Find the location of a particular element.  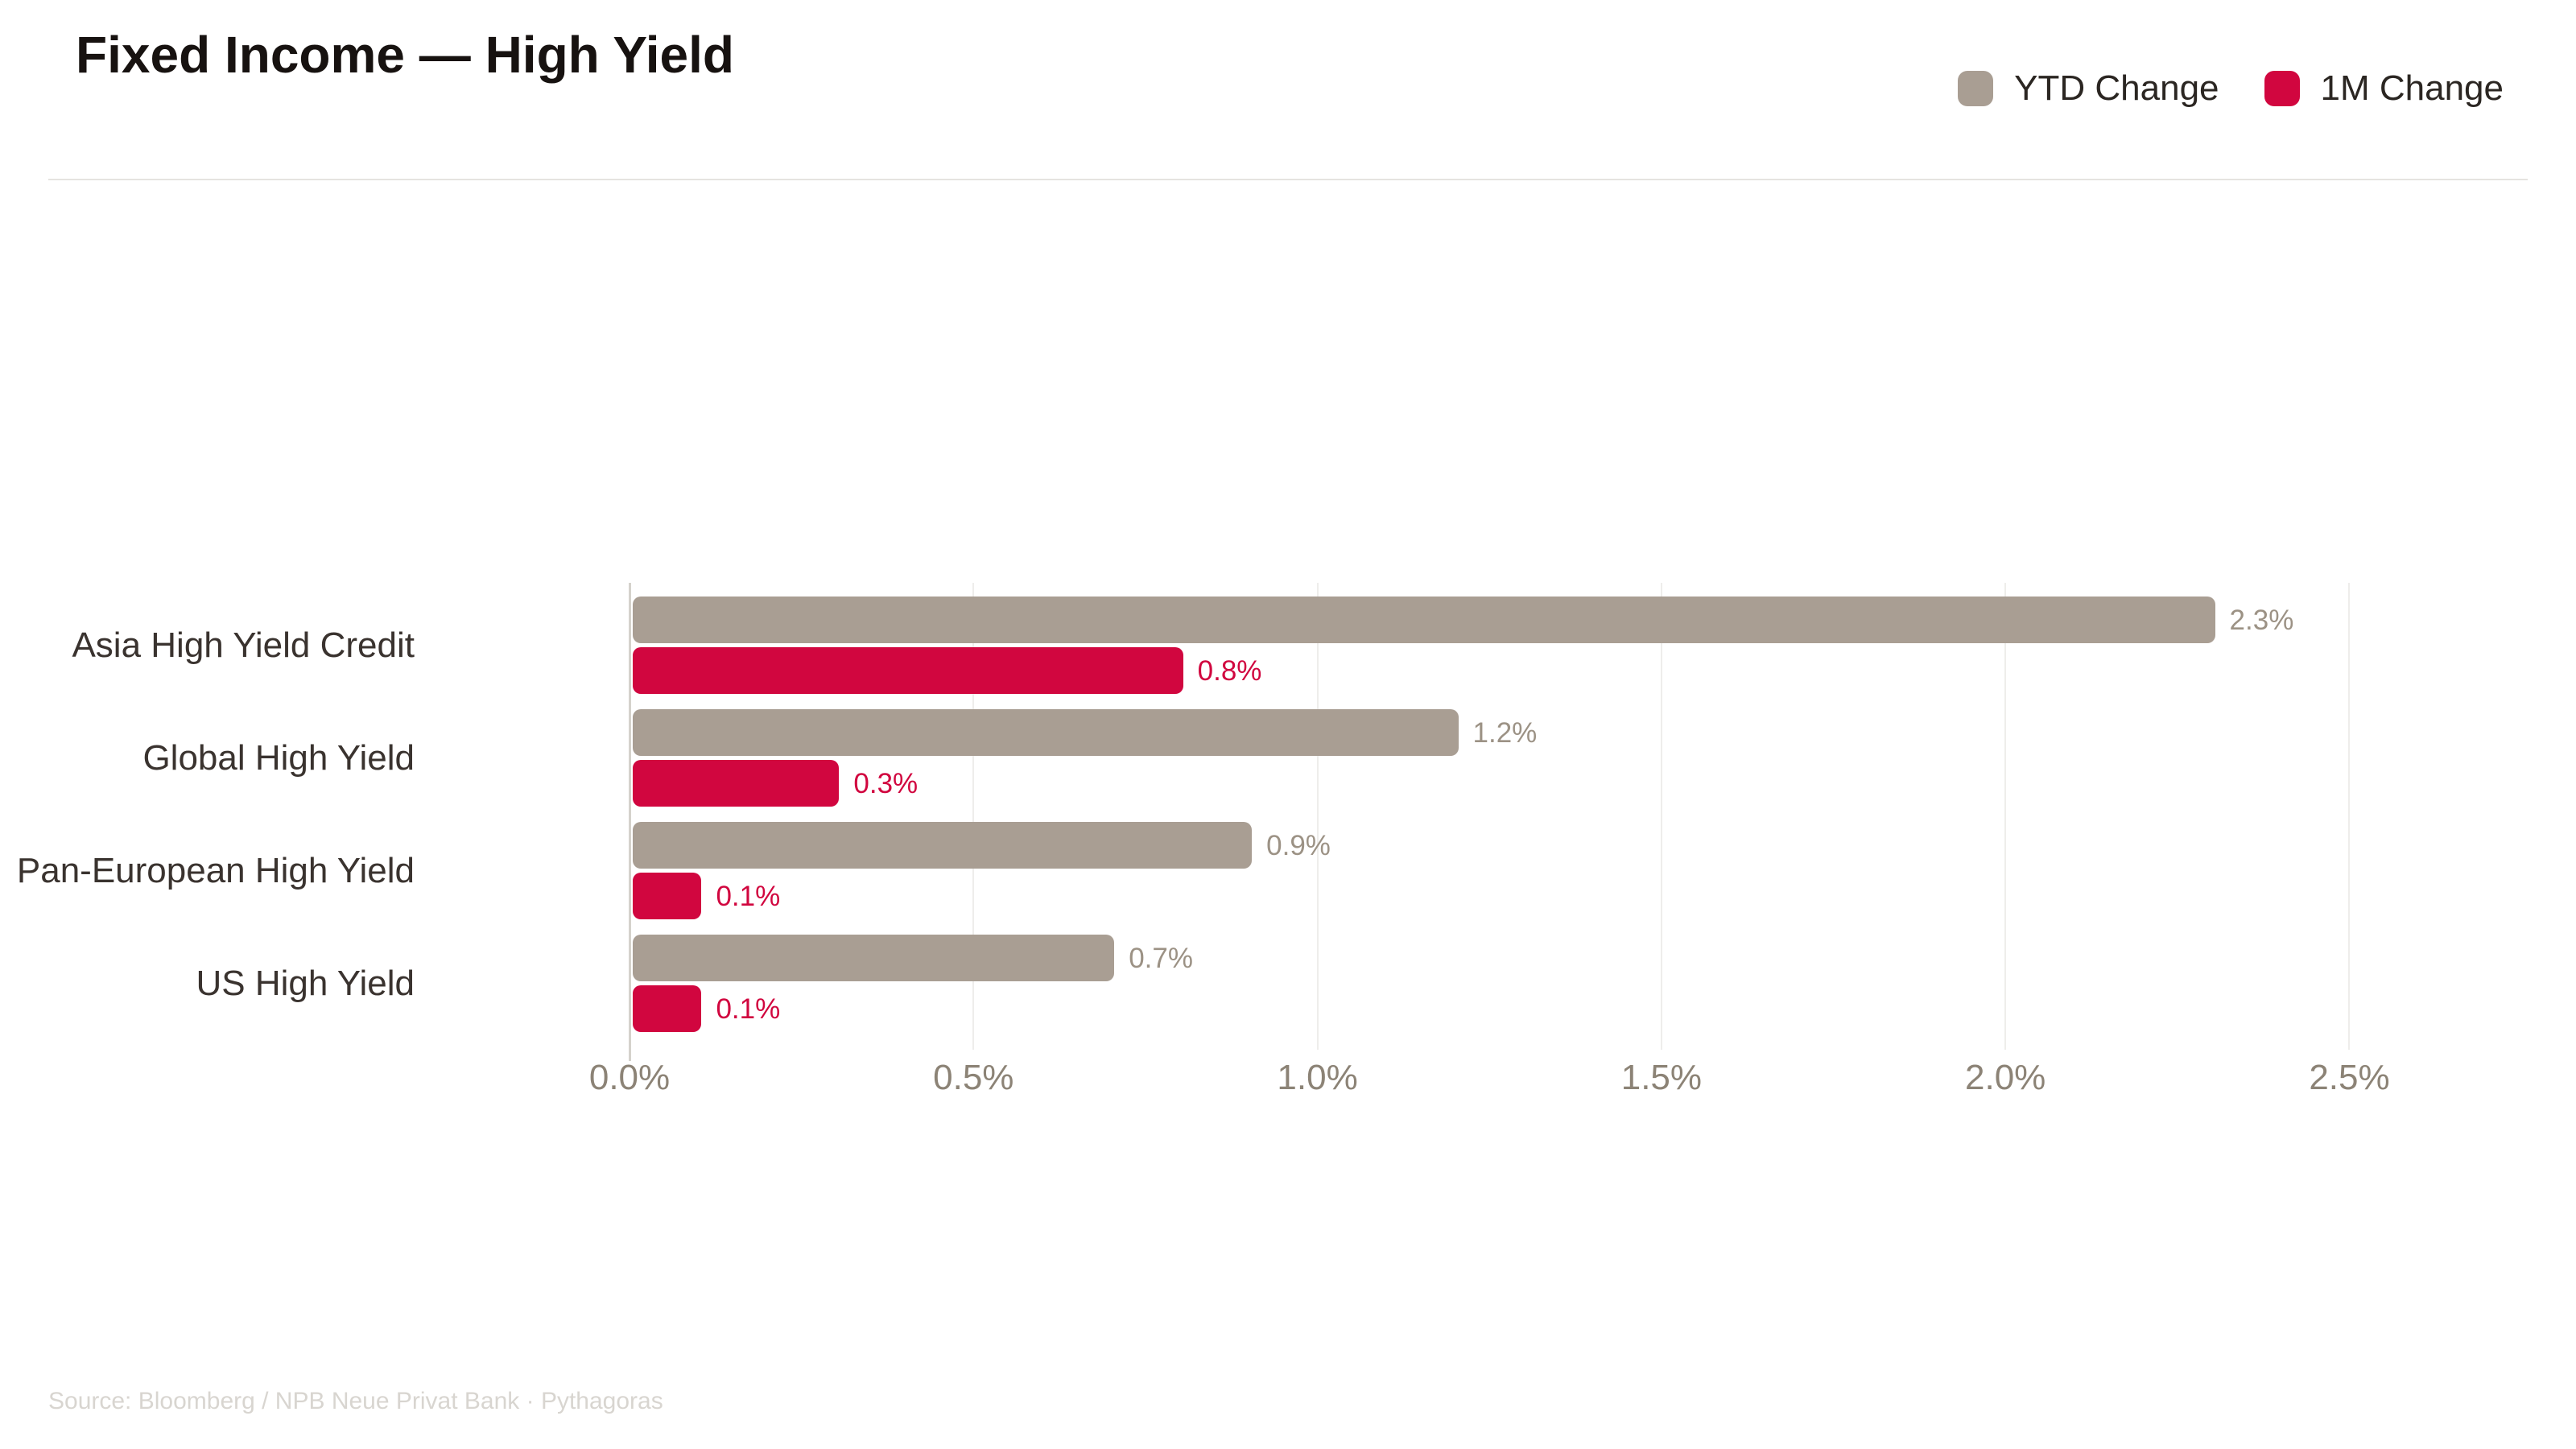

gridline-1.0% is located at coordinates (1317, 816).